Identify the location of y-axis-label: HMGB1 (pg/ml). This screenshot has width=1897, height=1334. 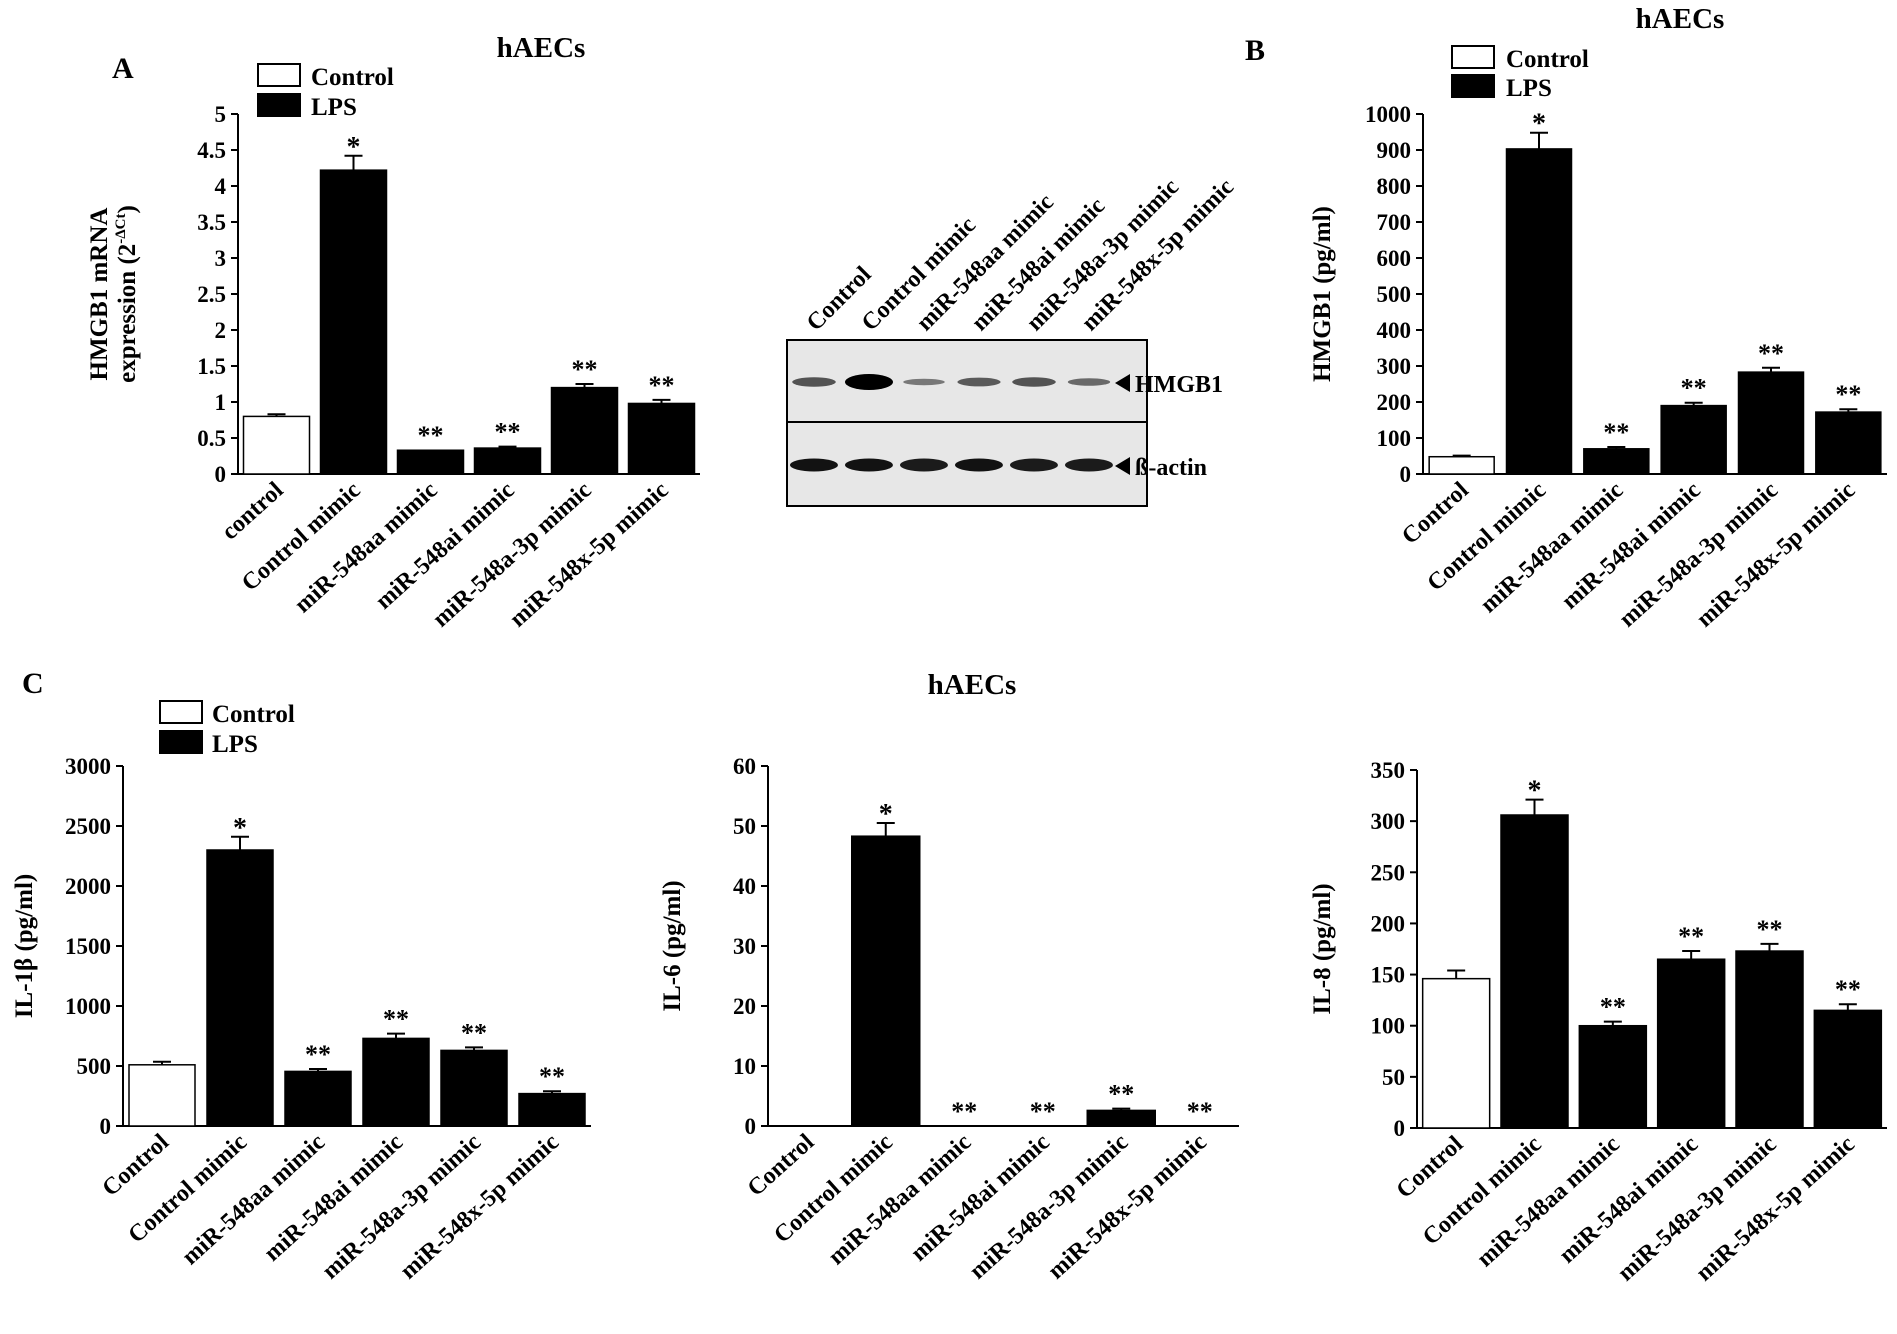
(1322, 294).